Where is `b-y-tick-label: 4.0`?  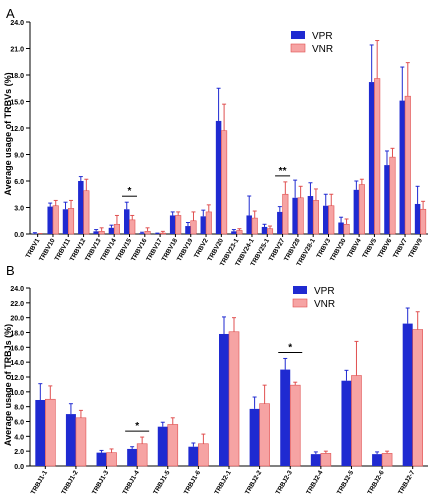
b-y-tick-label: 4.0 is located at coordinates (19, 437).